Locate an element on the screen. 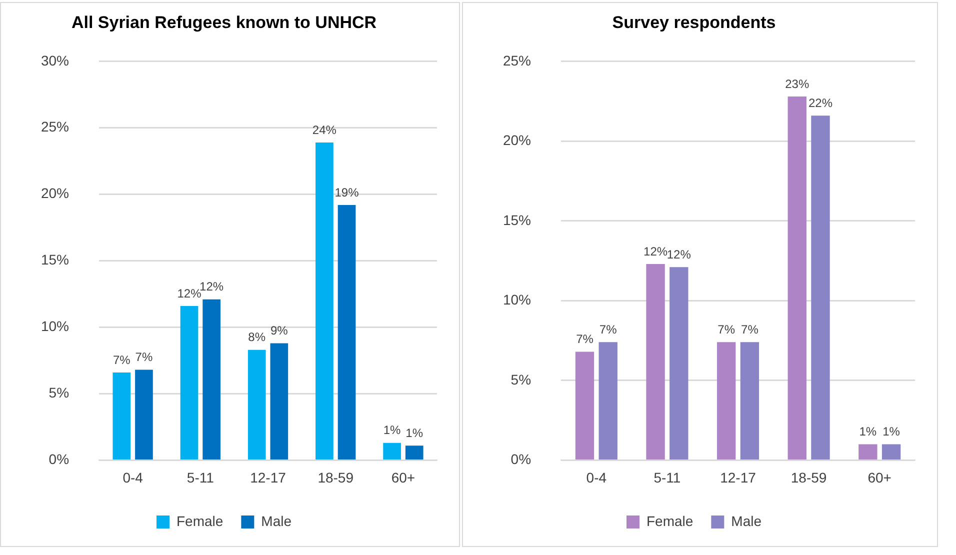 This screenshot has height=555, width=956. data-label: 24% is located at coordinates (324, 129).